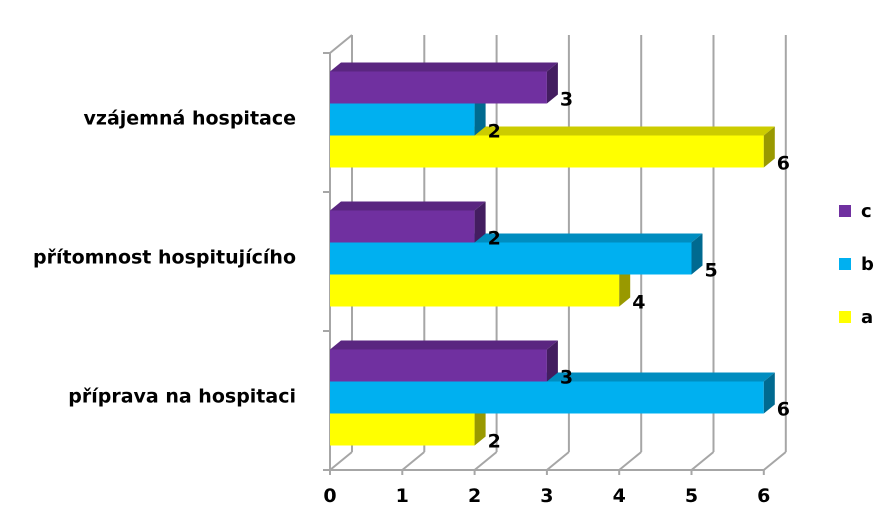 Image resolution: width=876 pixels, height=519 pixels. I want to click on x-tick-label: 0, so click(329, 496).